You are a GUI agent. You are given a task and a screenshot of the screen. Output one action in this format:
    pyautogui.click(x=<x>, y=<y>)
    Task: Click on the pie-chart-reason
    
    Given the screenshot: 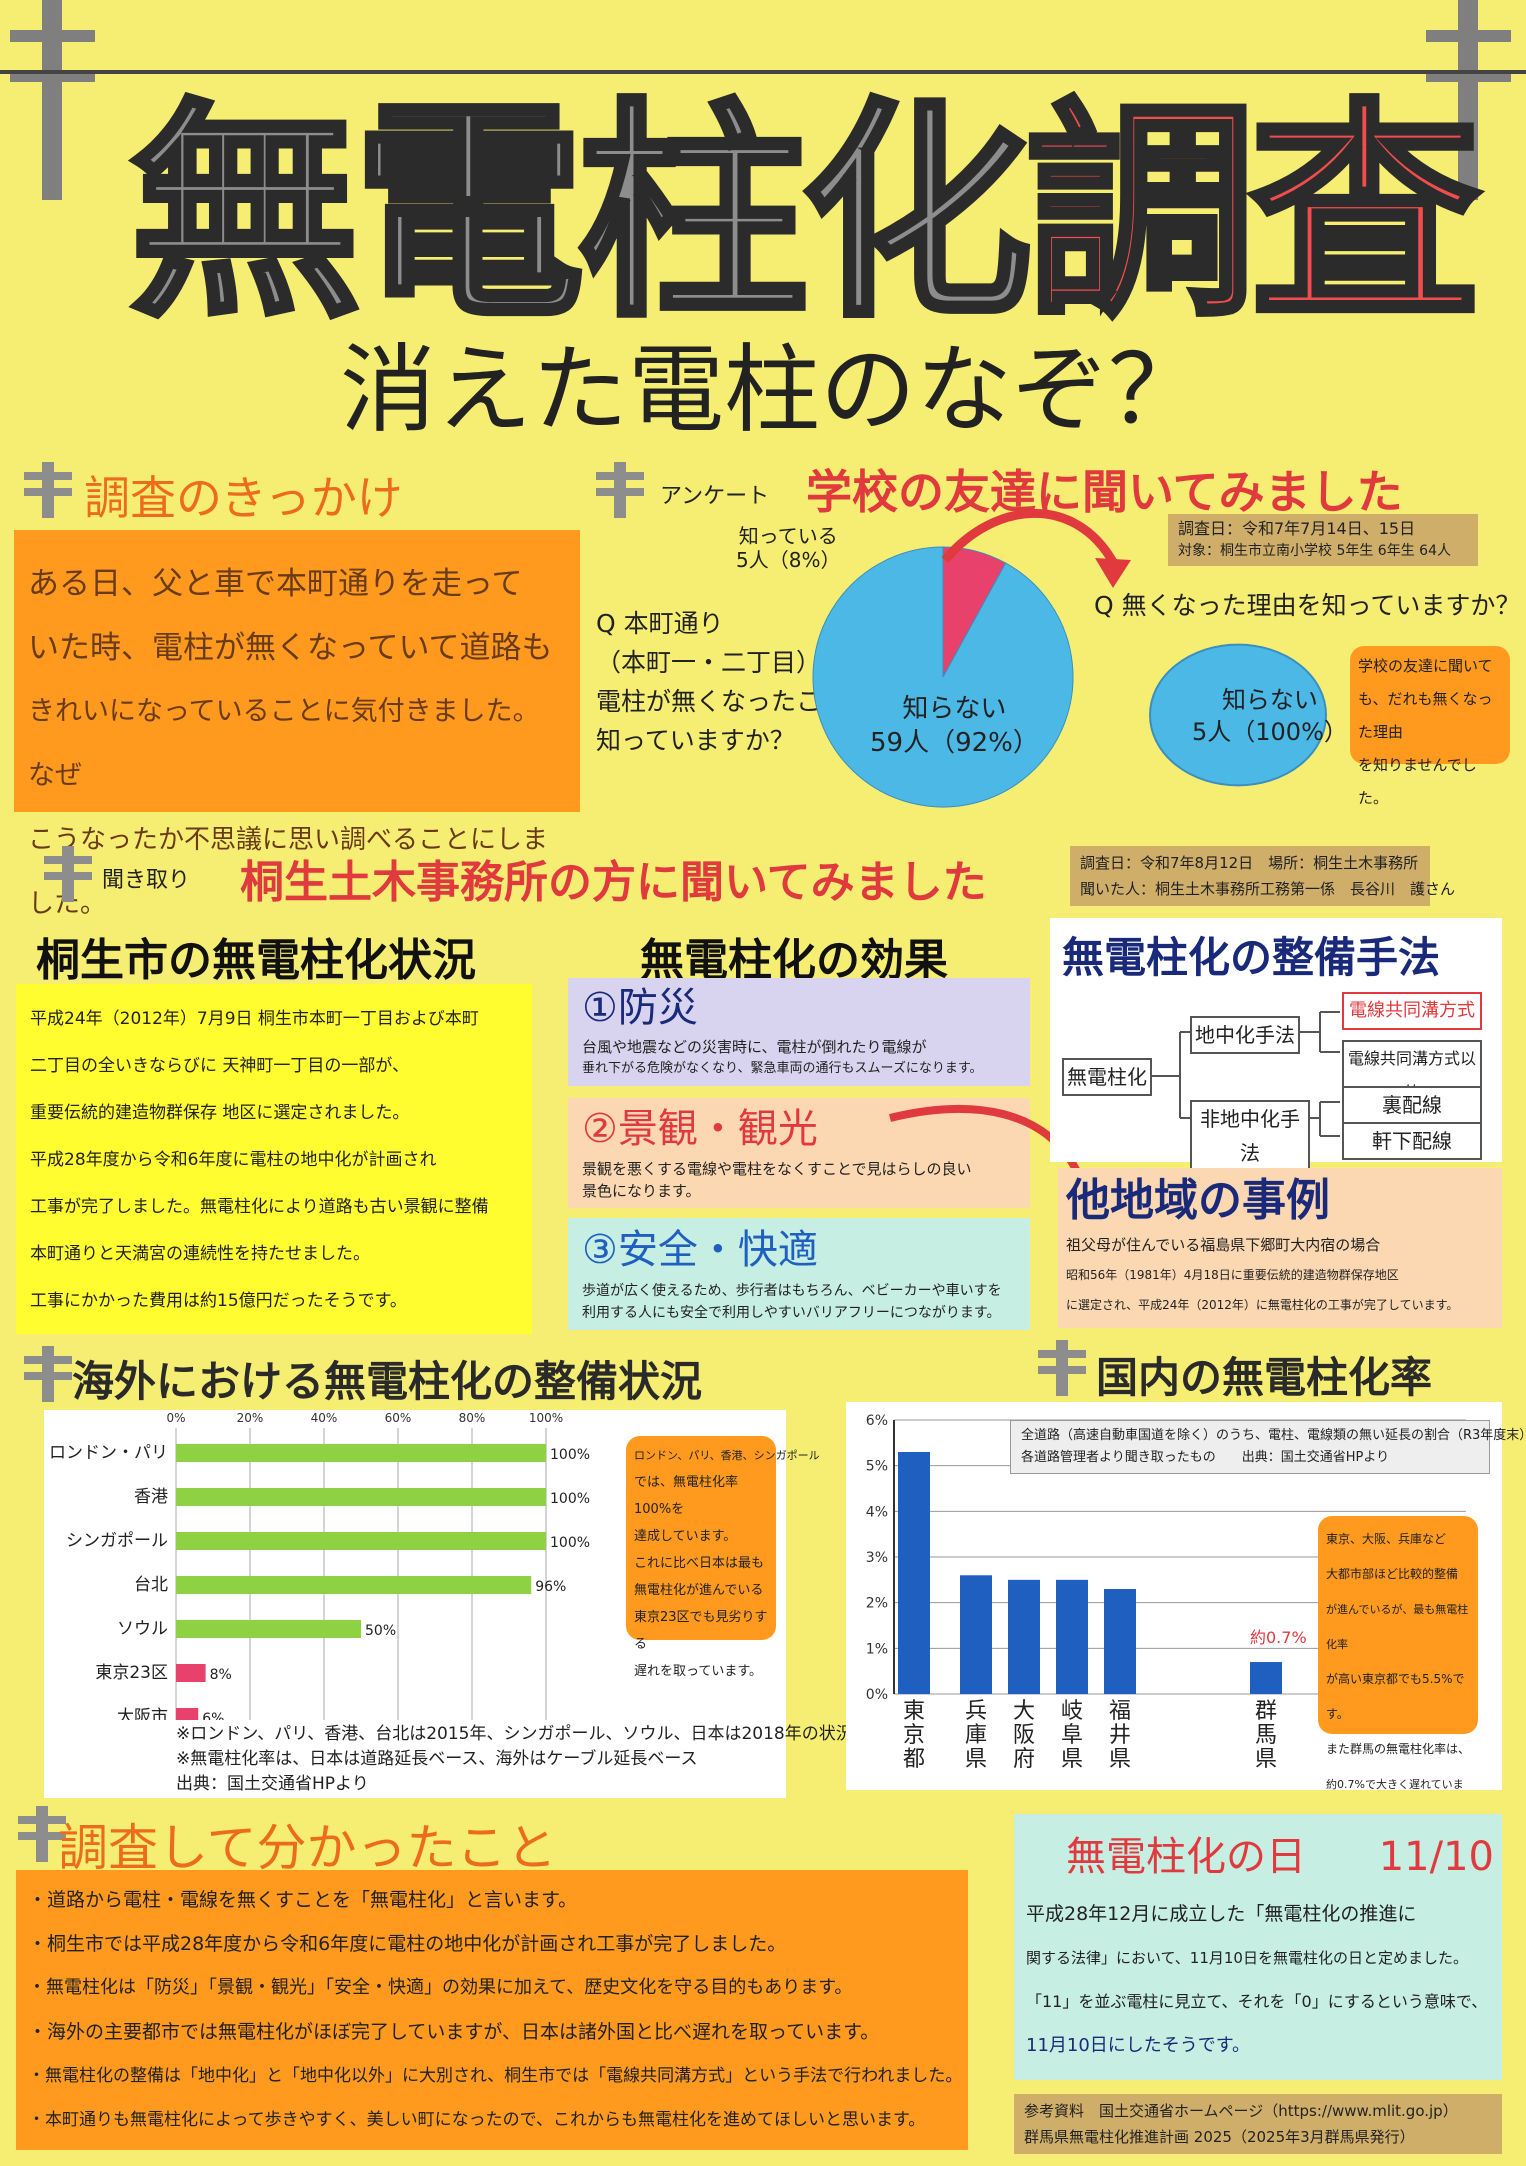 What is the action you would take?
    pyautogui.click(x=1238, y=715)
    